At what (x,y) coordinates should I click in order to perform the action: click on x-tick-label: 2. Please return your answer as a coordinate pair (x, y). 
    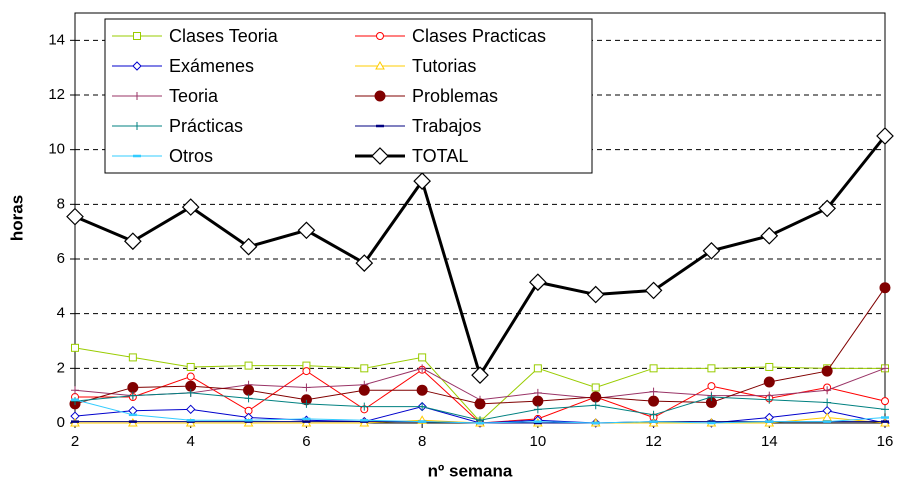
    Looking at the image, I should click on (75, 441).